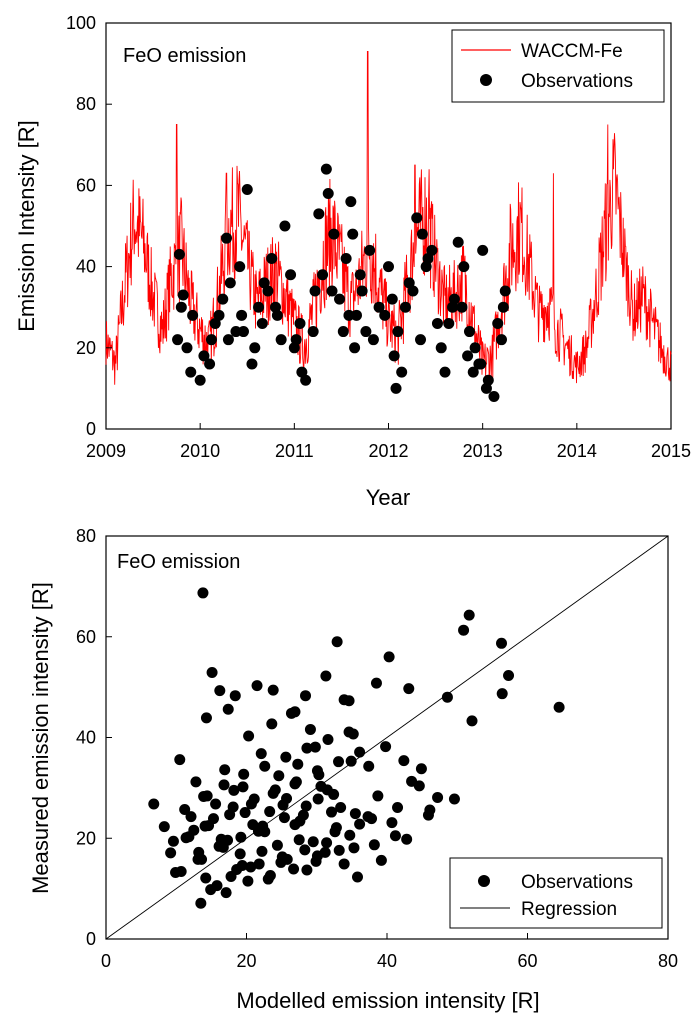 This screenshot has width=697, height=1023. Describe the element at coordinates (486, 80) in the screenshot. I see `legend-swatch-observations` at that location.